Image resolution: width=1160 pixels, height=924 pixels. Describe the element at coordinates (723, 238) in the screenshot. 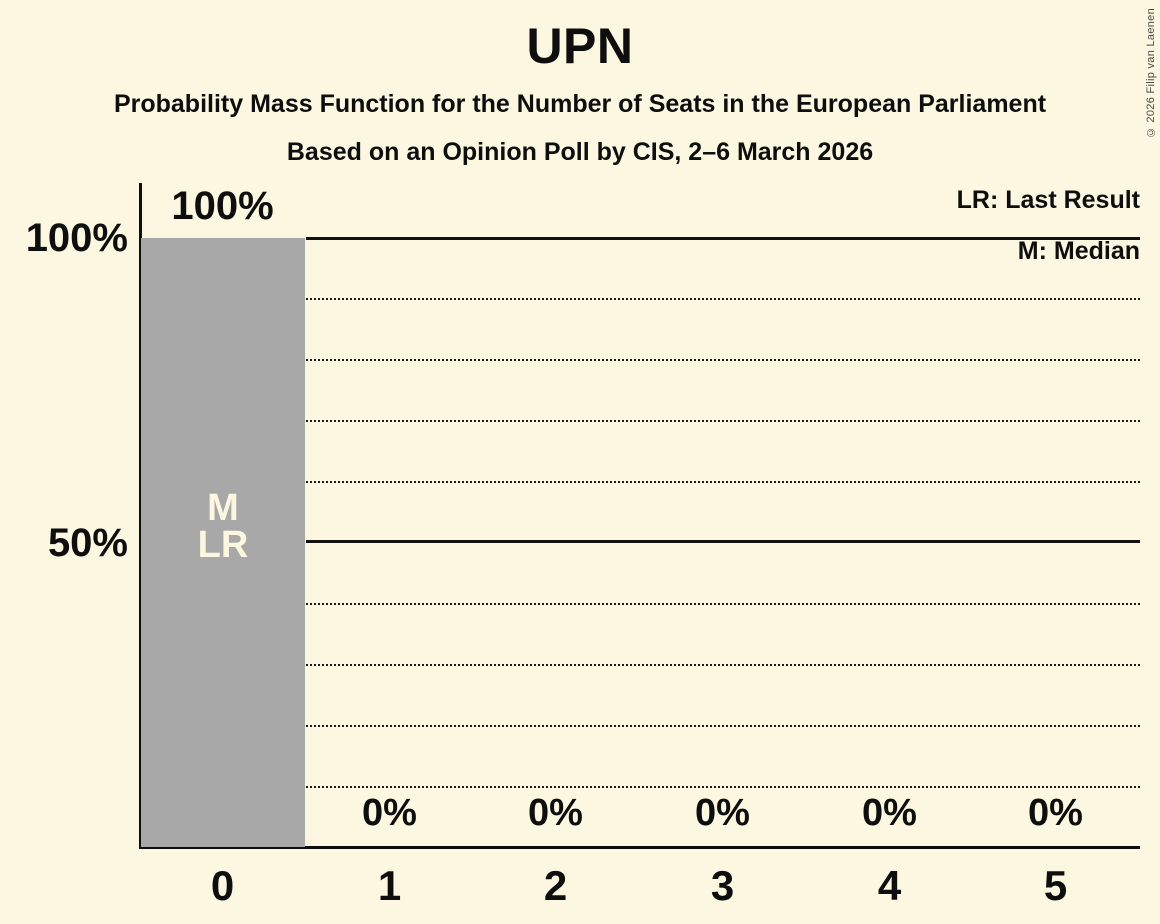

I see `gridline-100pct` at that location.